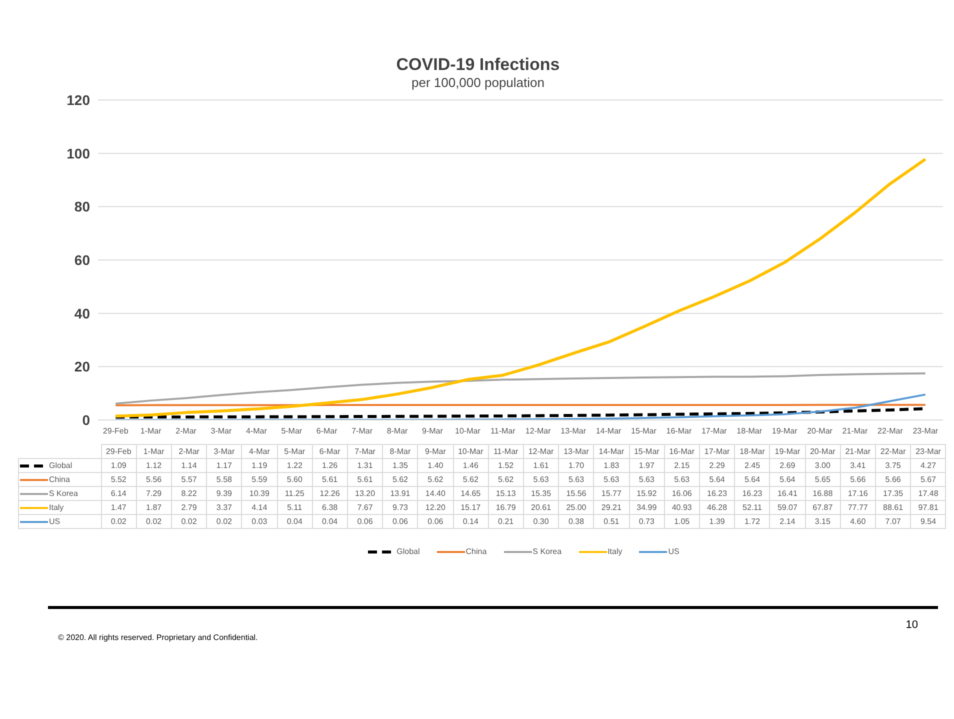  I want to click on data-label: 1.31, so click(365, 465).